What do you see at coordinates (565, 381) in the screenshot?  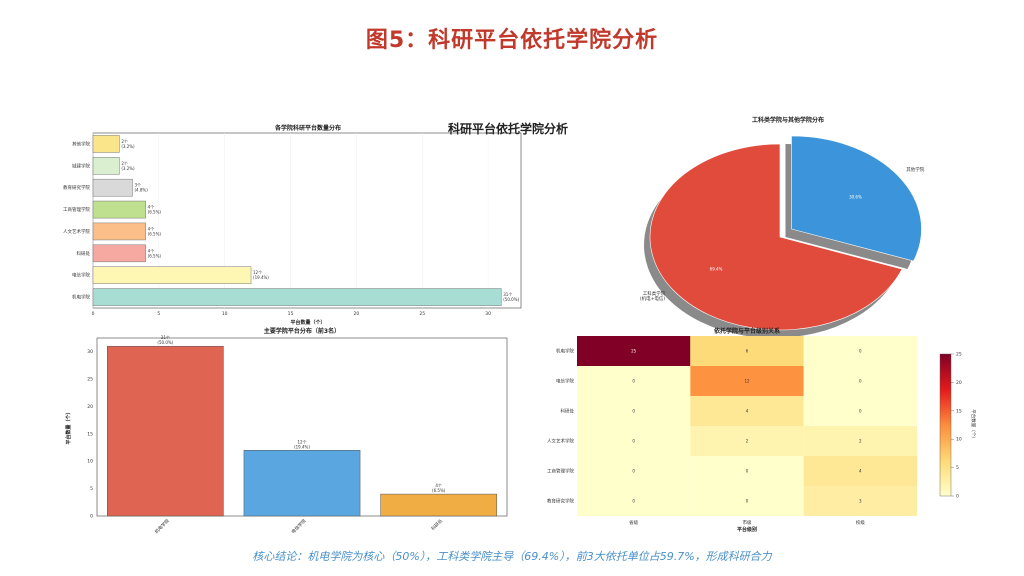 I see `heatmap-ytick: 电信学院` at bounding box center [565, 381].